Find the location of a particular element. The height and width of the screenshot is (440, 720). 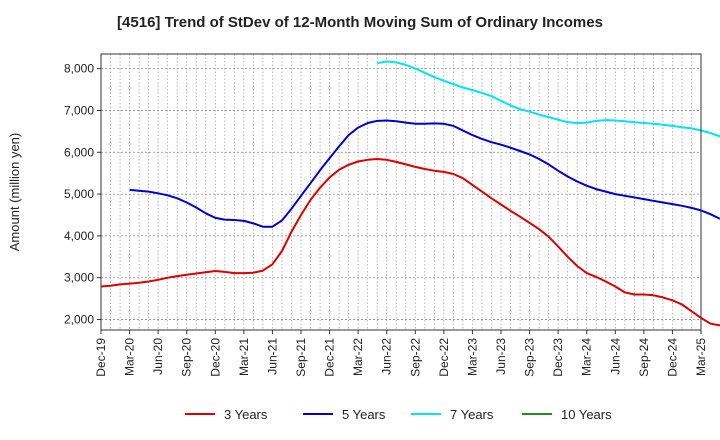

y-tick-label: 5,000 is located at coordinates (79, 194).